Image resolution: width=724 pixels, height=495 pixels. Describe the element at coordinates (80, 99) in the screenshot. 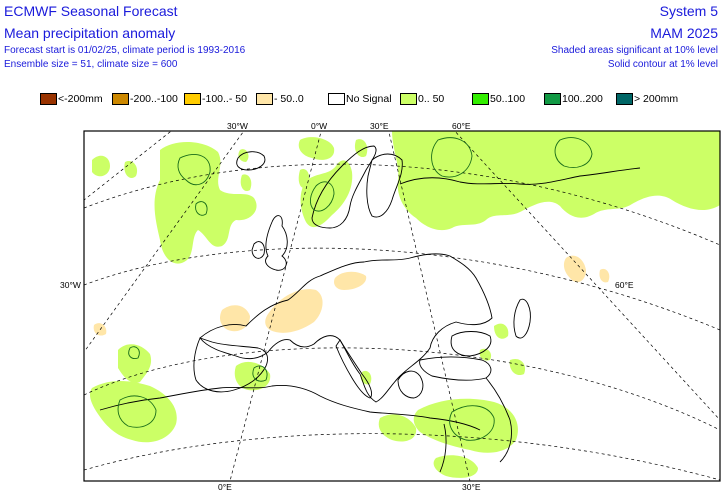

I see `legend-label: <-200mm` at that location.